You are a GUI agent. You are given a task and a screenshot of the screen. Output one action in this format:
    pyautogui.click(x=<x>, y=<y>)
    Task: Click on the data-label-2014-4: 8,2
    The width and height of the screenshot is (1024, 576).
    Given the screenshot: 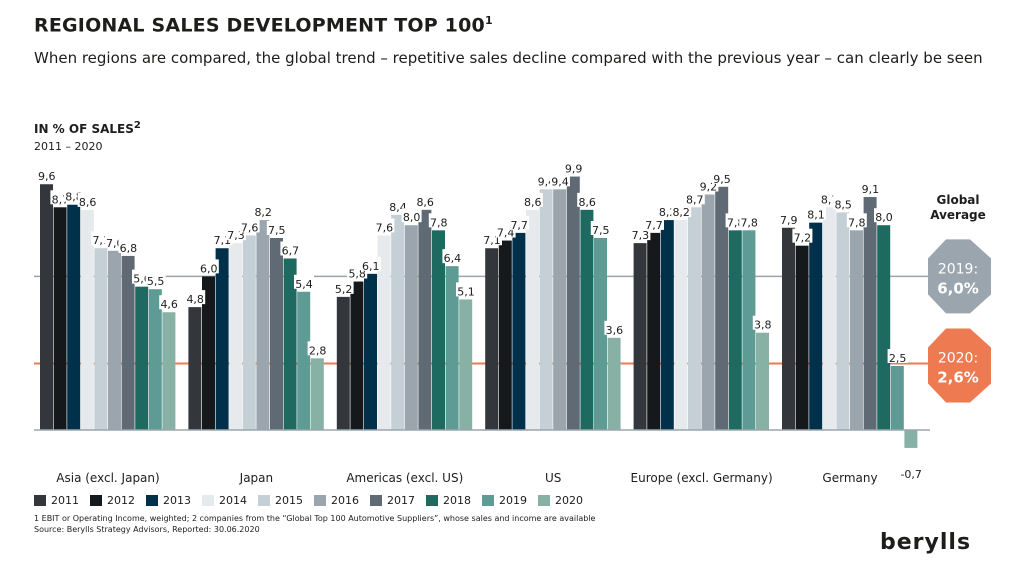 What is the action you would take?
    pyautogui.click(x=681, y=212)
    